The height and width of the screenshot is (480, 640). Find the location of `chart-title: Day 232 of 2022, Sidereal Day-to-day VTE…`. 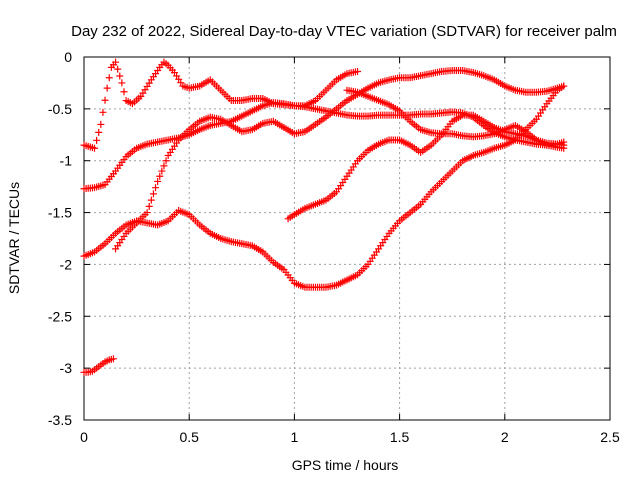

chart-title: Day 232 of 2022, Sidereal Day-to-day VTE… is located at coordinates (344, 31).